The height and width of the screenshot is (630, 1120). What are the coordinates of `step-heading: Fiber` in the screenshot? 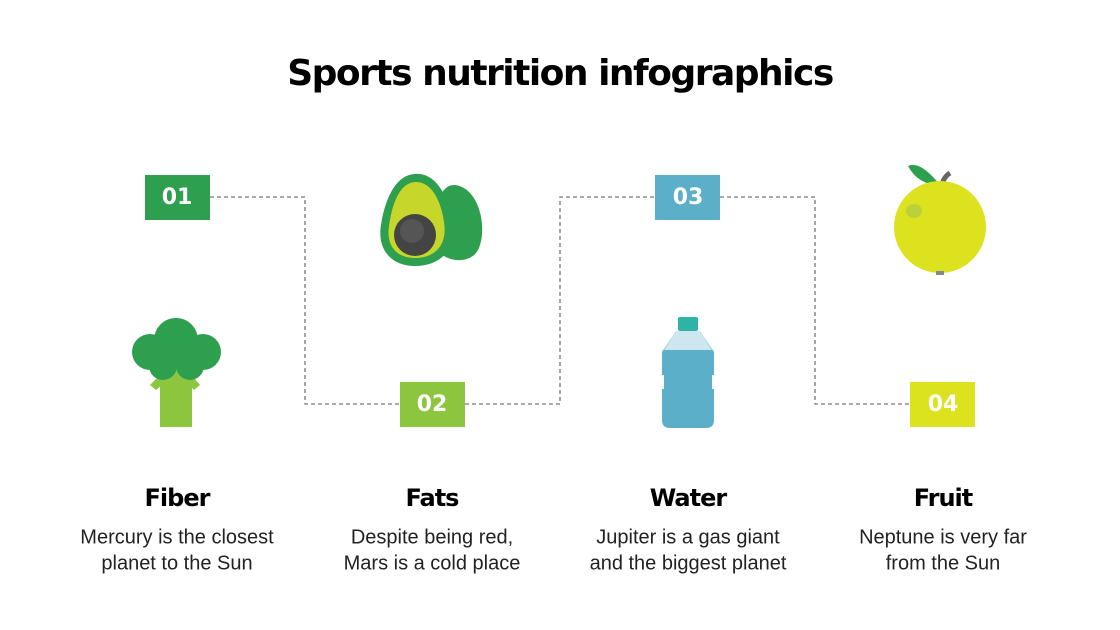 It's located at (178, 498).